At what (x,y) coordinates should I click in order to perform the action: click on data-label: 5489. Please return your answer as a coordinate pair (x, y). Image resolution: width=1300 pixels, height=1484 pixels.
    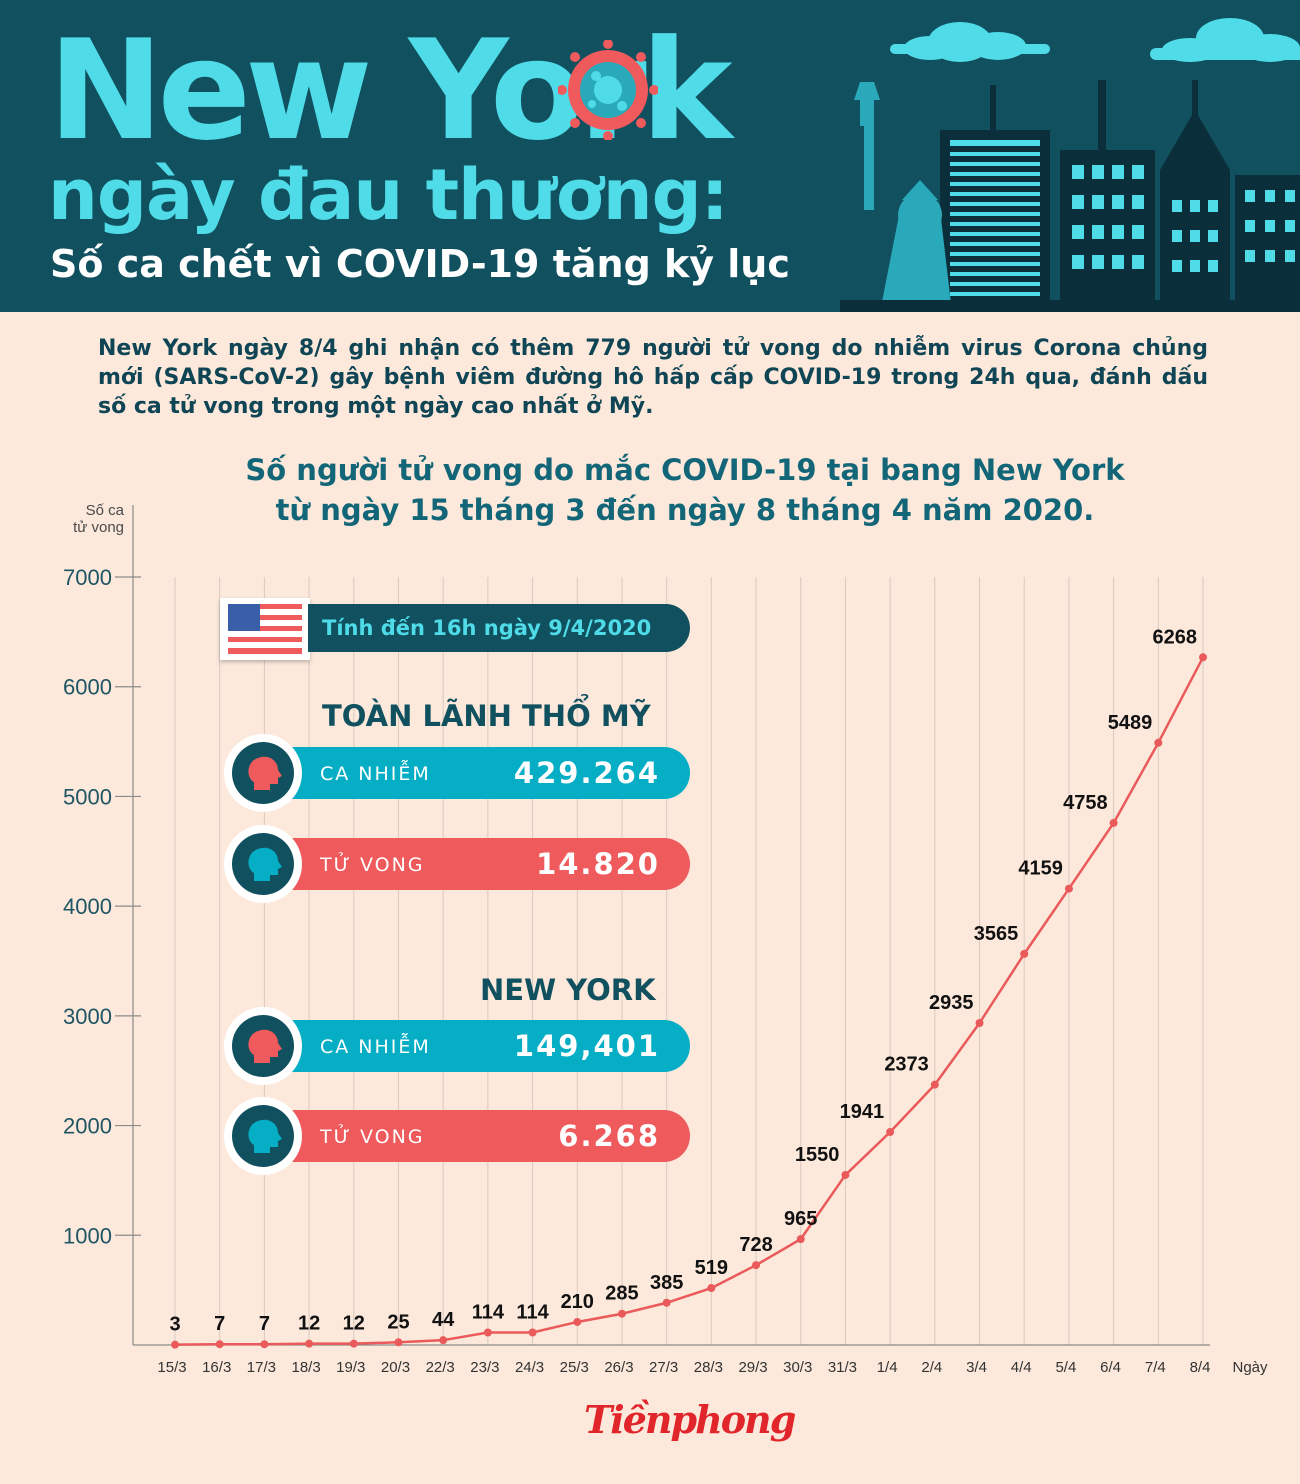
    Looking at the image, I should click on (1130, 723).